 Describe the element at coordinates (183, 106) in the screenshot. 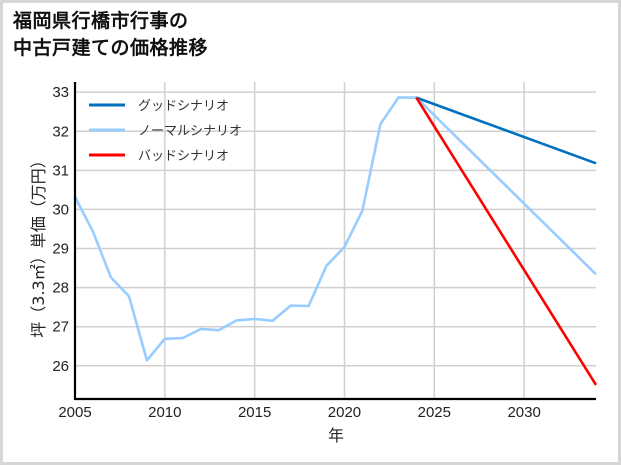

I see `legend-label: グッドシナリオ` at that location.